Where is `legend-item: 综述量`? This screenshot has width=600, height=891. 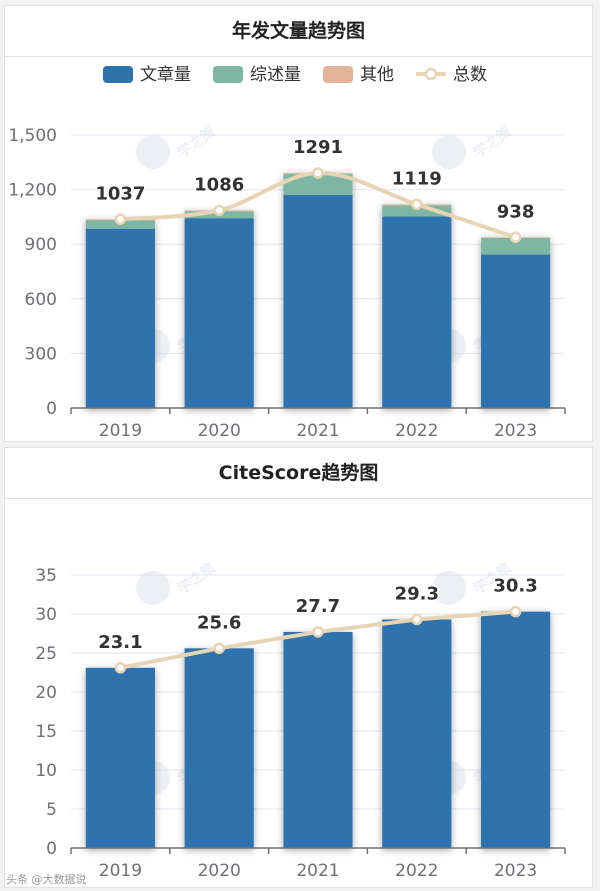
legend-item: 综述量 is located at coordinates (257, 75).